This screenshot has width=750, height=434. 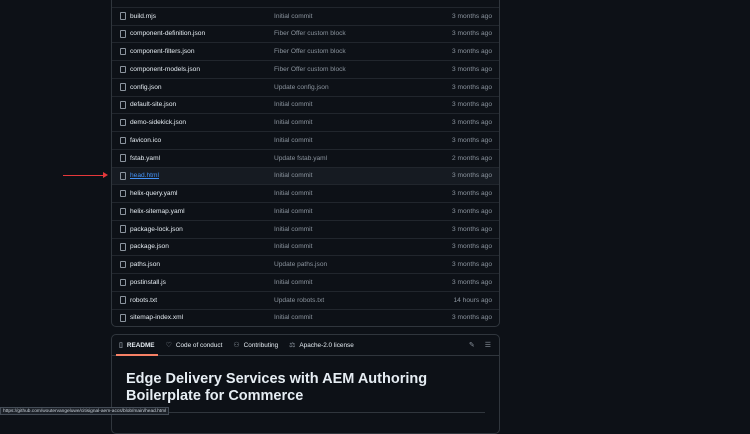 What do you see at coordinates (305, 3) in the screenshot?
I see `file-row` at bounding box center [305, 3].